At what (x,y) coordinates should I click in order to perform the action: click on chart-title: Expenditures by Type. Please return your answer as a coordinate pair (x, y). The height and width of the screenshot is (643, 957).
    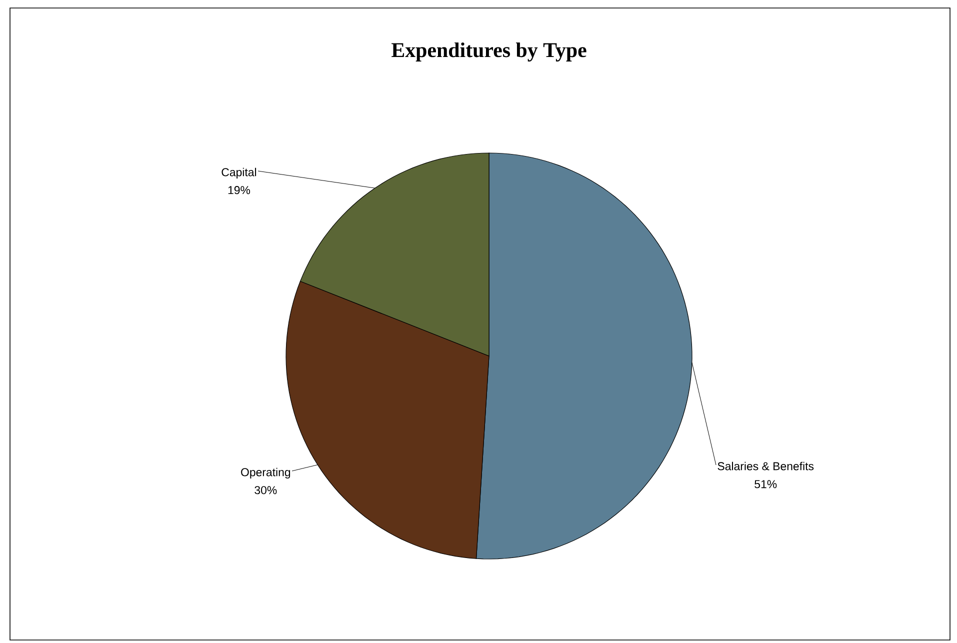
    Looking at the image, I should click on (489, 52).